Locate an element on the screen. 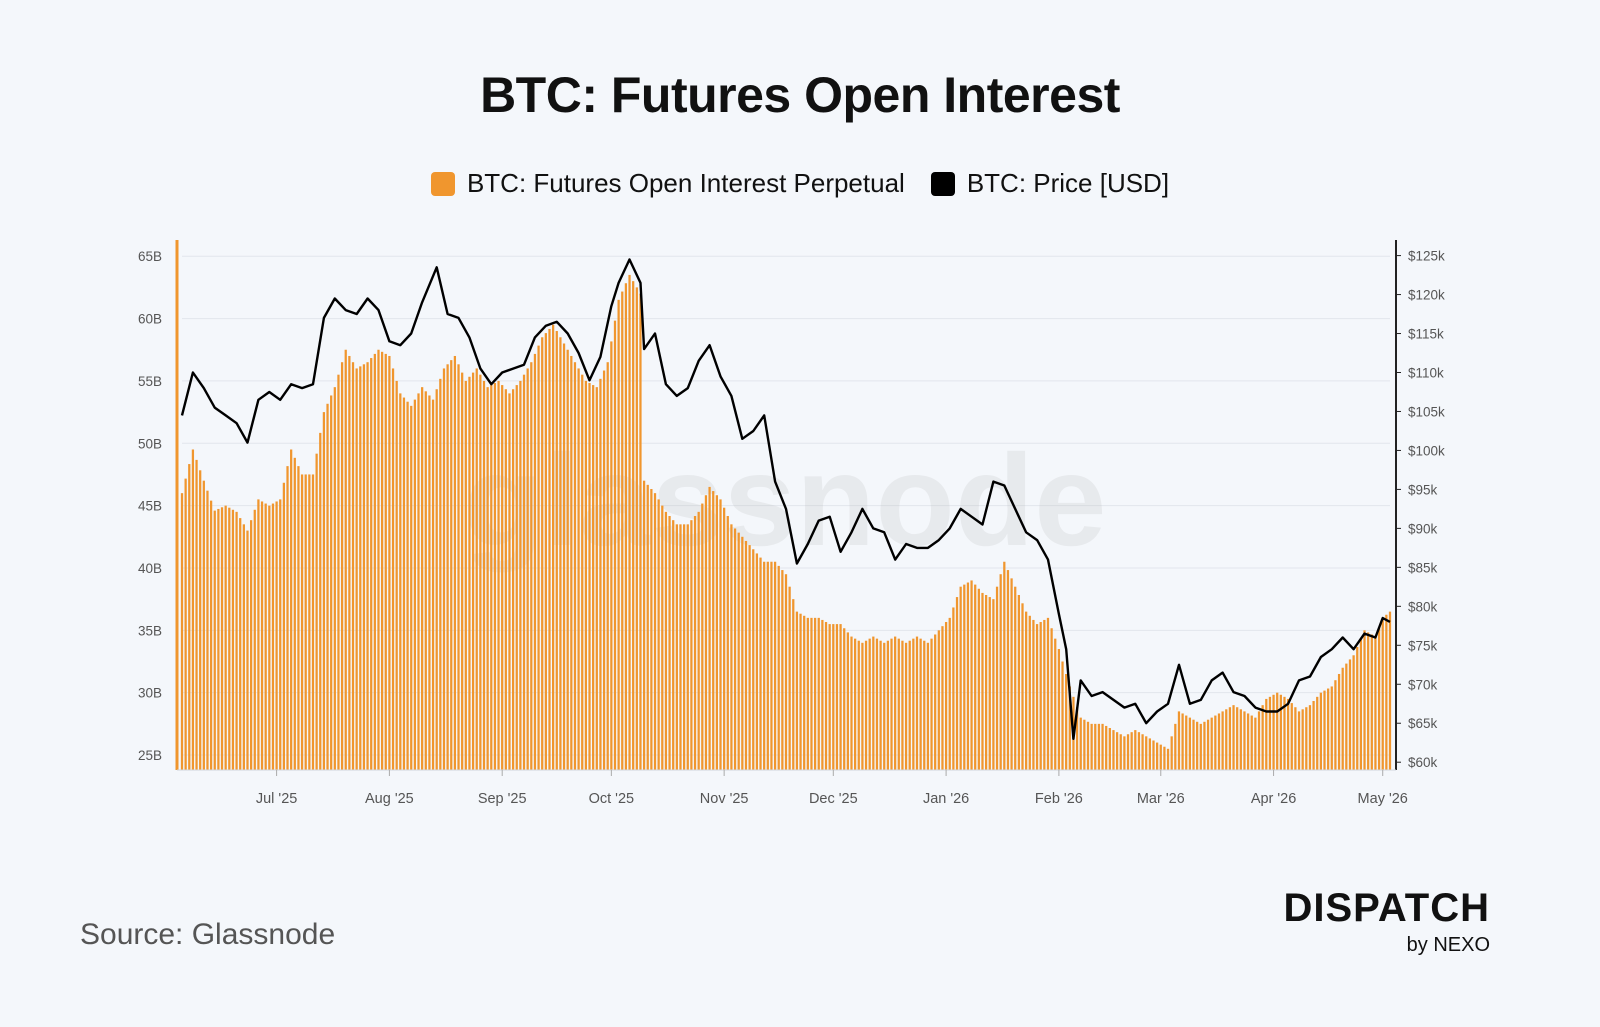 This screenshot has height=1027, width=1600. legend-item-open-interest: BTC: Futures Open Interest Perpetual is located at coordinates (667, 183).